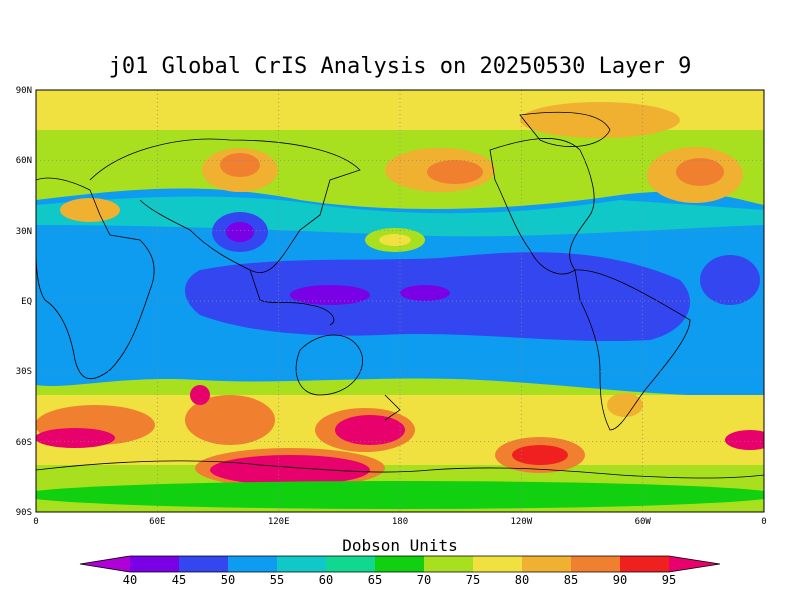 The width and height of the screenshot is (800, 600). What do you see at coordinates (90, 210) in the screenshot?
I see `europe-high` at bounding box center [90, 210].